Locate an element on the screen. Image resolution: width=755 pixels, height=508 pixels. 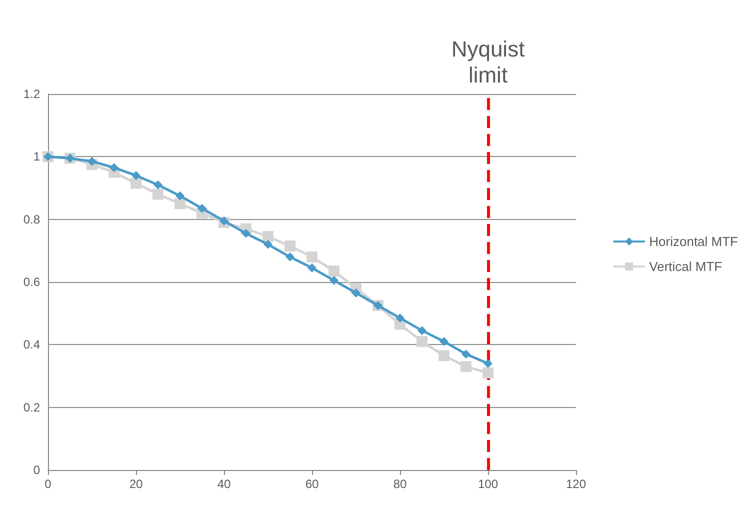
x-tick-label: 20 is located at coordinates (136, 484).